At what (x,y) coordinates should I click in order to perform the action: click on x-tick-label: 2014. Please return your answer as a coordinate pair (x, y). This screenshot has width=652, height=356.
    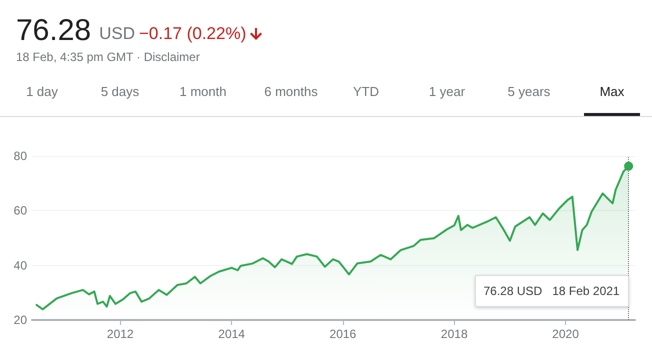
    Looking at the image, I should click on (232, 334).